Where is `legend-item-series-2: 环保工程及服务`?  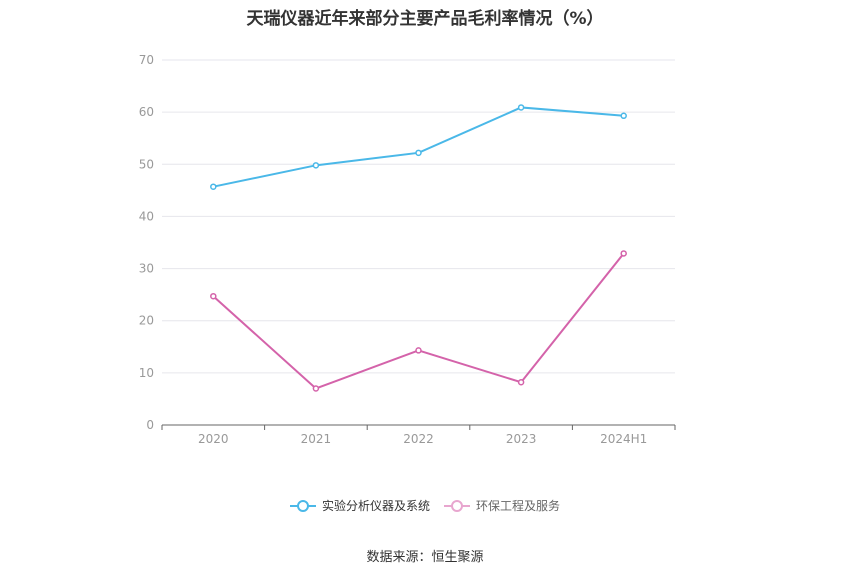 legend-item-series-2: 环保工程及服务 is located at coordinates (502, 505).